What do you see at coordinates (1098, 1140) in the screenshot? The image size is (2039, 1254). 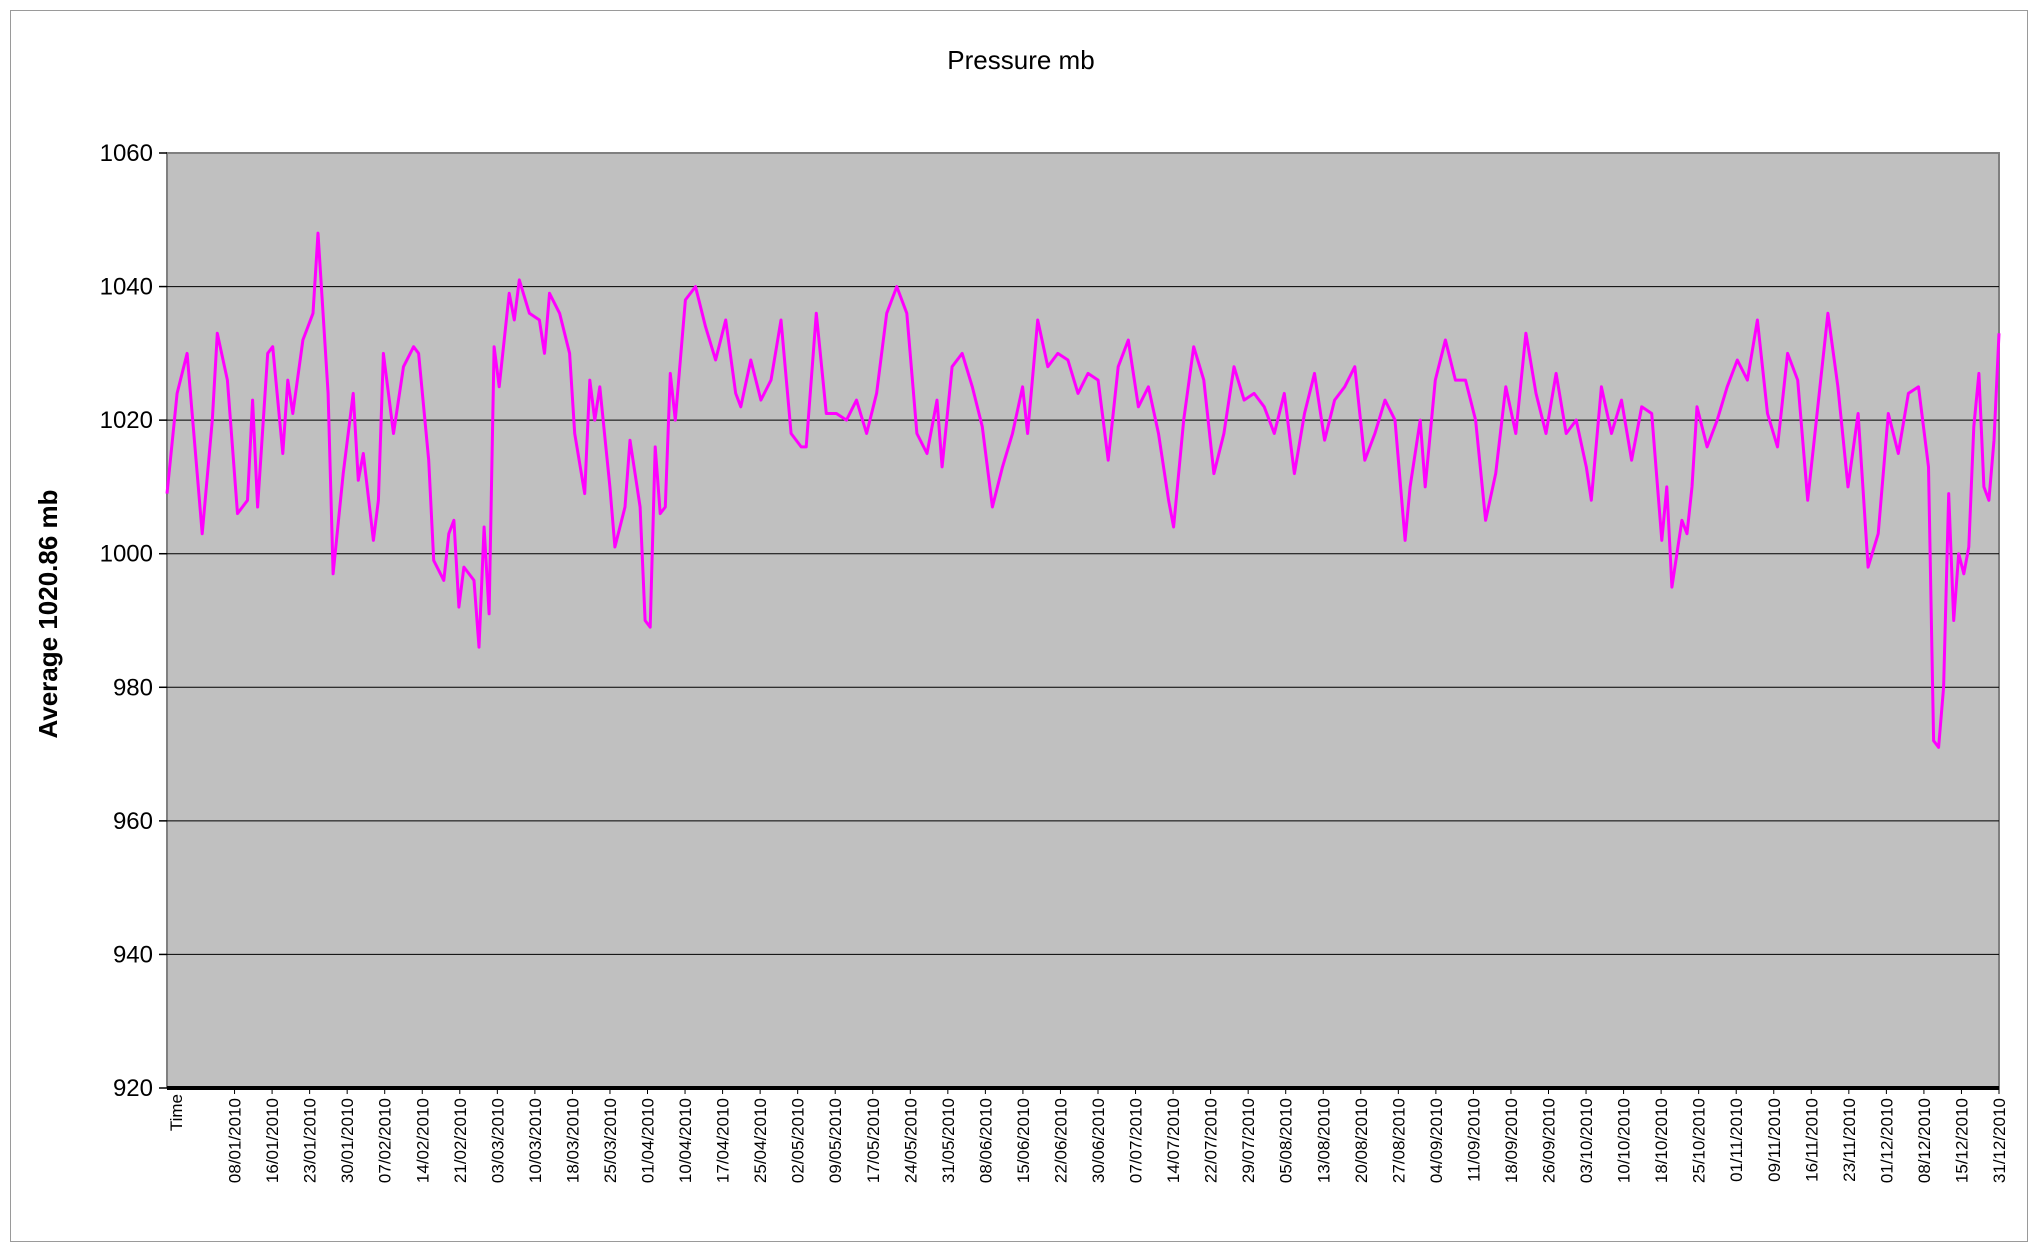 I see `x-tick-label: 30/06/2010` at bounding box center [1098, 1140].